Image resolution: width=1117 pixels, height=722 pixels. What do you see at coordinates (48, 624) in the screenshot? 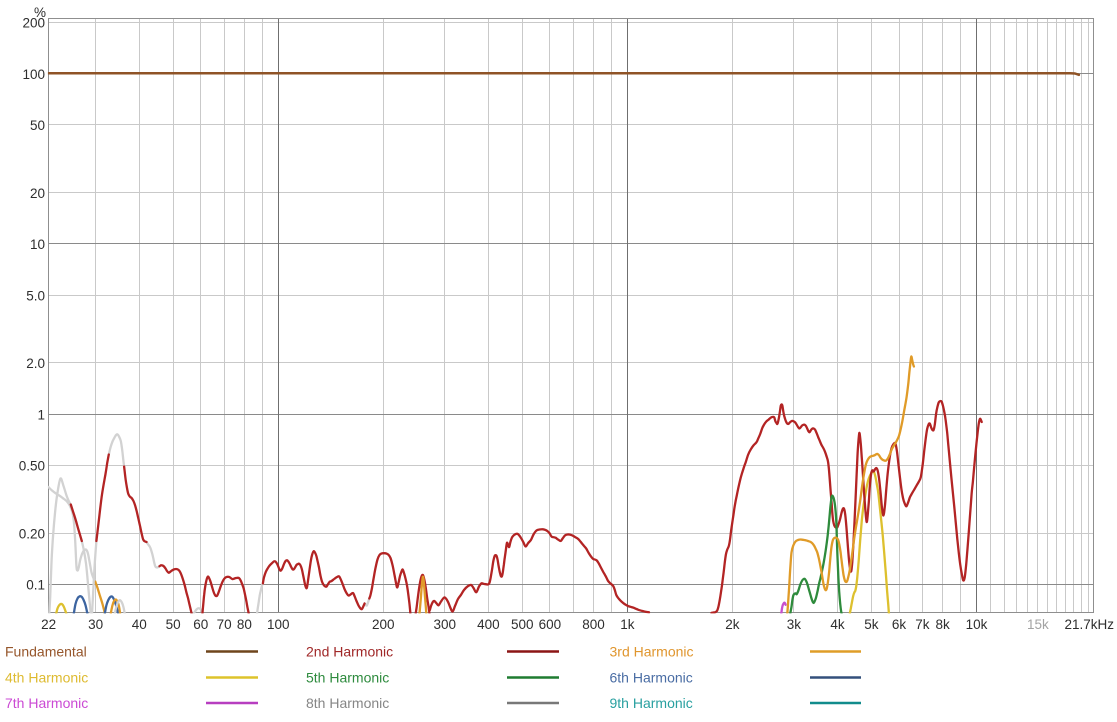
I see `svg-text: 22` at bounding box center [48, 624].